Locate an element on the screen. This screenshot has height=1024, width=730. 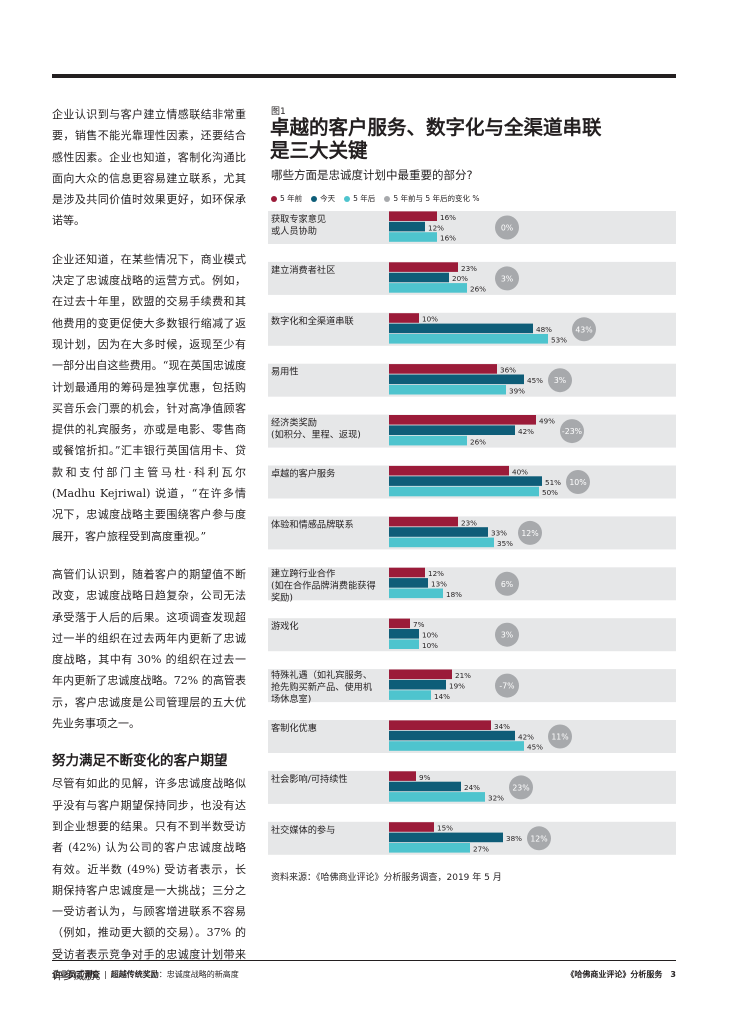
category-label: 特殊礼遇（如礼宾服务、 is located at coordinates (321, 675).